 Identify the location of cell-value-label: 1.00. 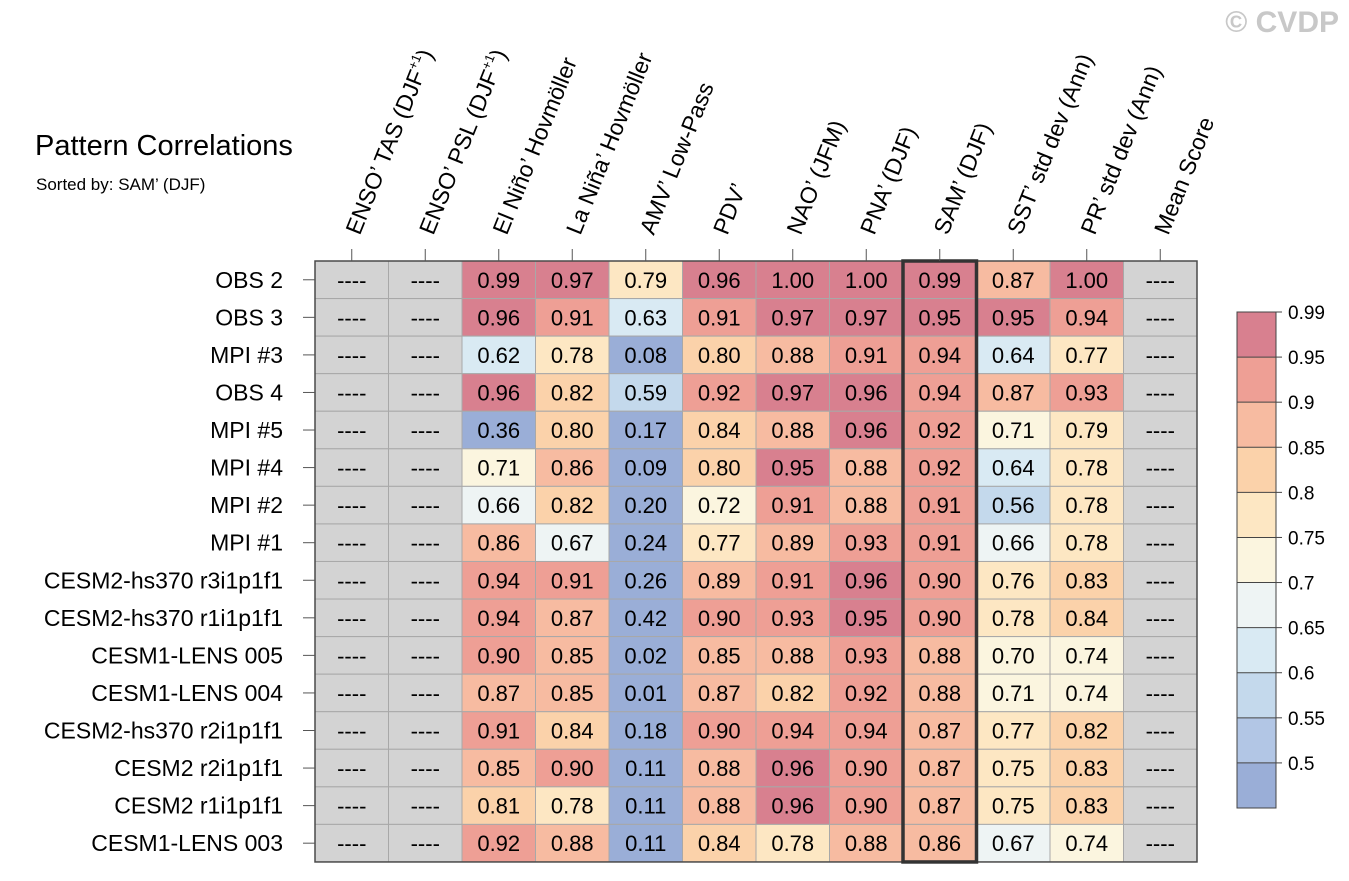
(1086, 280).